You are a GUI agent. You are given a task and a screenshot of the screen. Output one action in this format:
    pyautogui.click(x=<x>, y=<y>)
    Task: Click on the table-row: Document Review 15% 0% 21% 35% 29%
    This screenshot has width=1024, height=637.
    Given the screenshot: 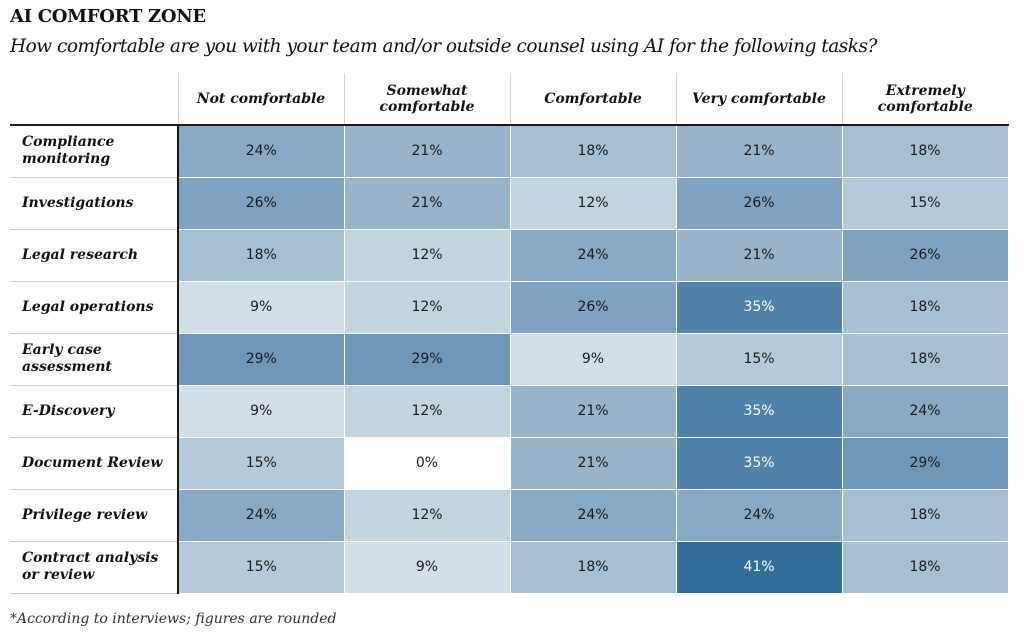 What is the action you would take?
    pyautogui.click(x=509, y=463)
    